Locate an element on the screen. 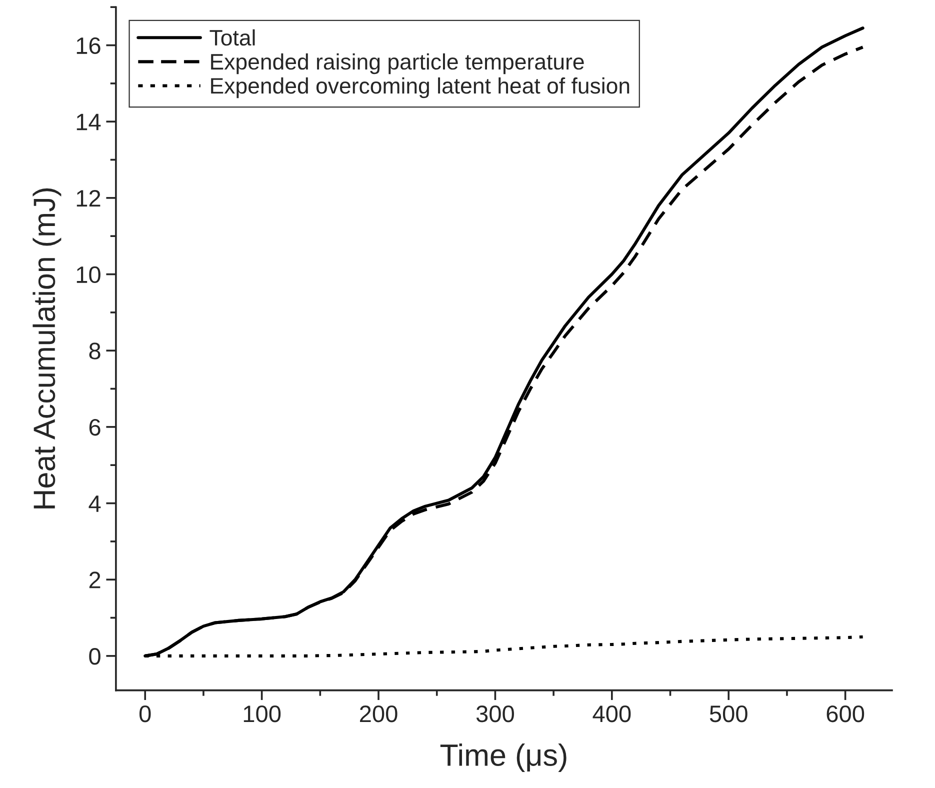 Image resolution: width=935 pixels, height=788 pixels. y-tick-label: 6 is located at coordinates (94, 427).